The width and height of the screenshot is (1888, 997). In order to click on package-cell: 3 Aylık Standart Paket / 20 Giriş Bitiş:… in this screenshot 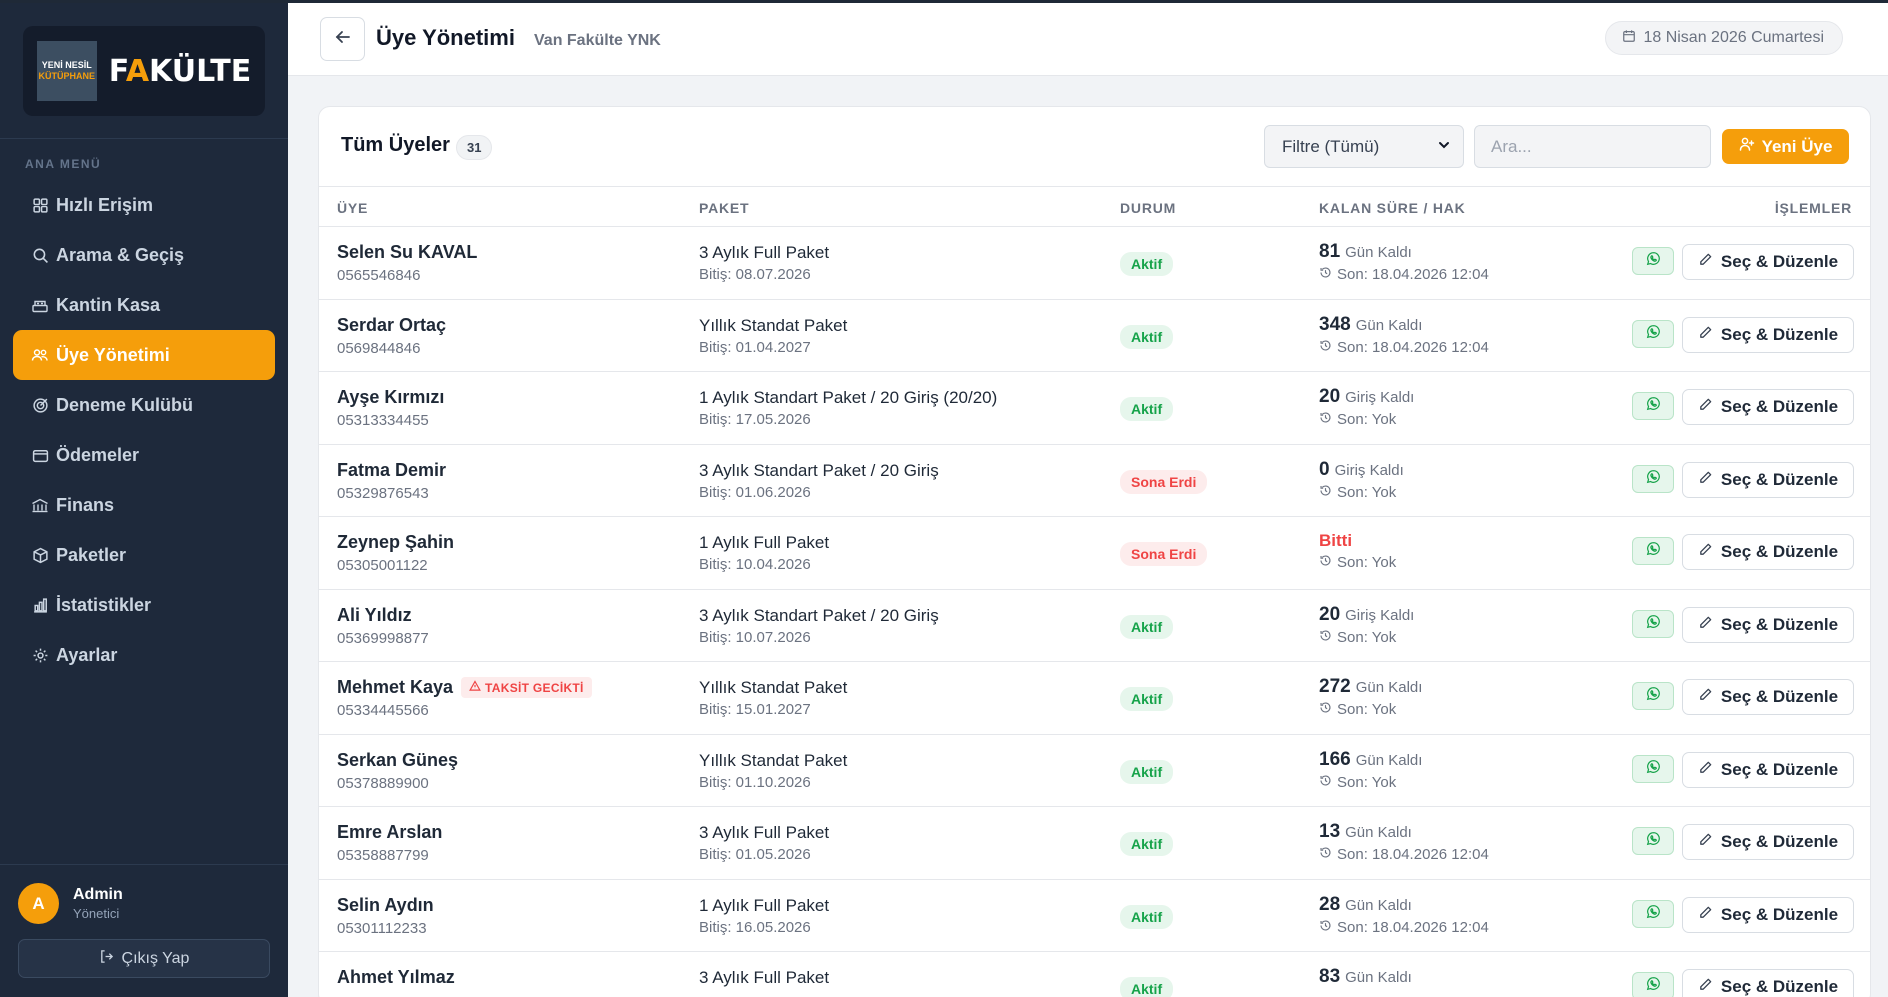, I will do `click(819, 626)`.